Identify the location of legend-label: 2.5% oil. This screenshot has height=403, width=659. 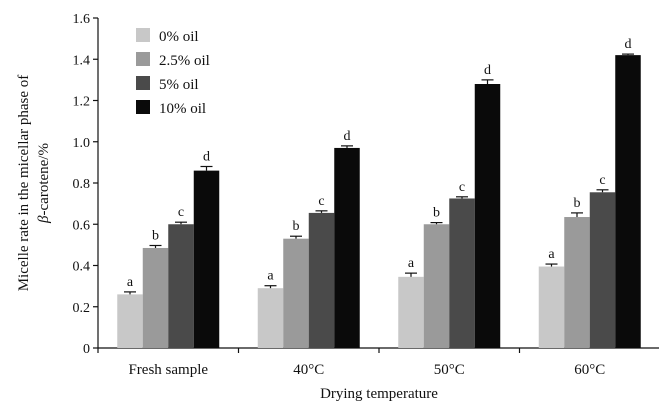
(184, 61).